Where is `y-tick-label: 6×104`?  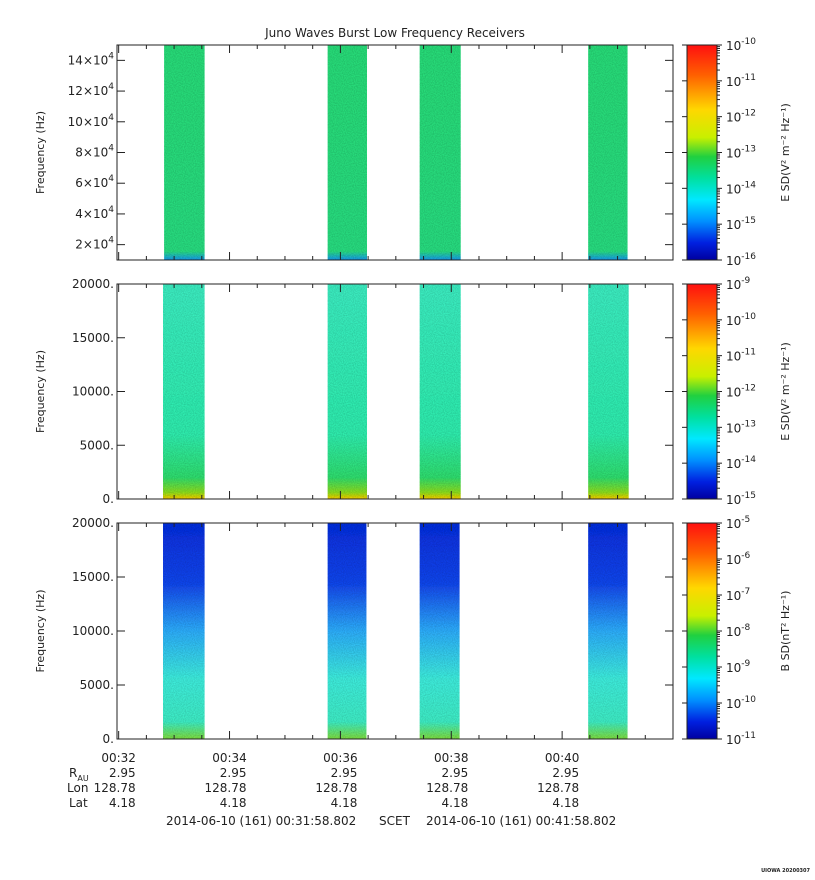
y-tick-label: 6×104 is located at coordinates (94, 182).